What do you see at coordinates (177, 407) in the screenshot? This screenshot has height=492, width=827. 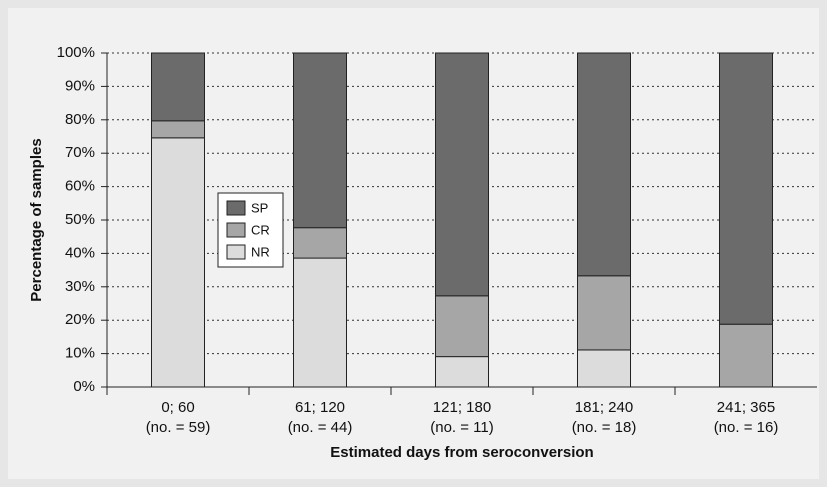 I see `x-tick-label: 0; 60` at bounding box center [177, 407].